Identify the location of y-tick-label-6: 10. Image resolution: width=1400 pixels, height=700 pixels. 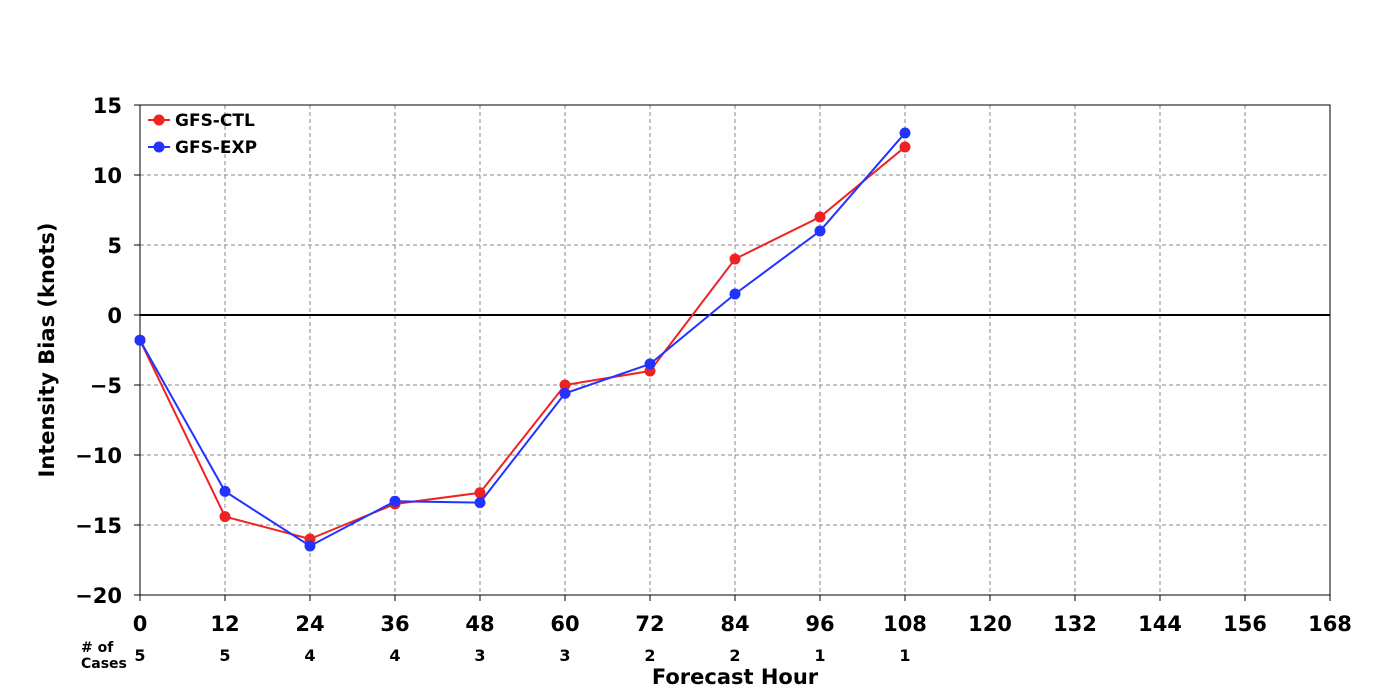
(107, 176).